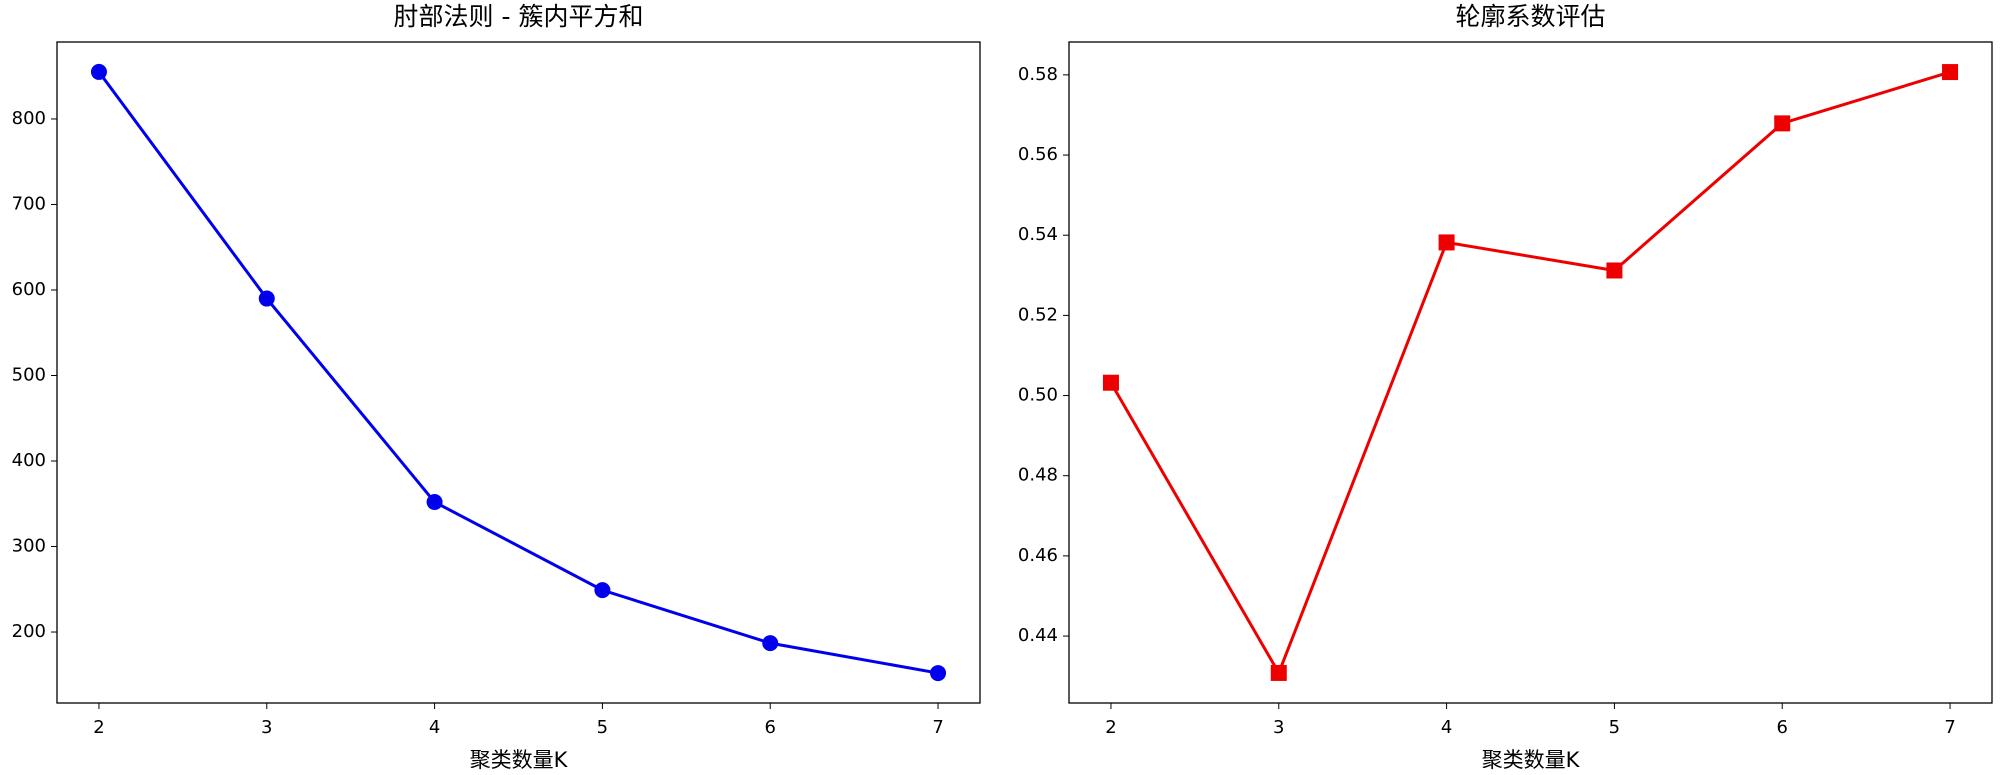  Describe the element at coordinates (1038, 475) in the screenshot. I see `y-tick-label: 0.48` at that location.